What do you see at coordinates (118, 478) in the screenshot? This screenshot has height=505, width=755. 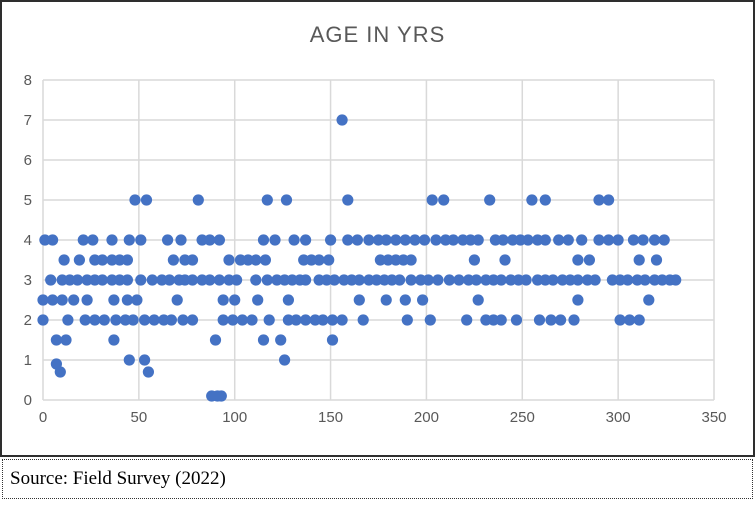 I see `source-note-text: Source: Field Survey (2022)` at bounding box center [118, 478].